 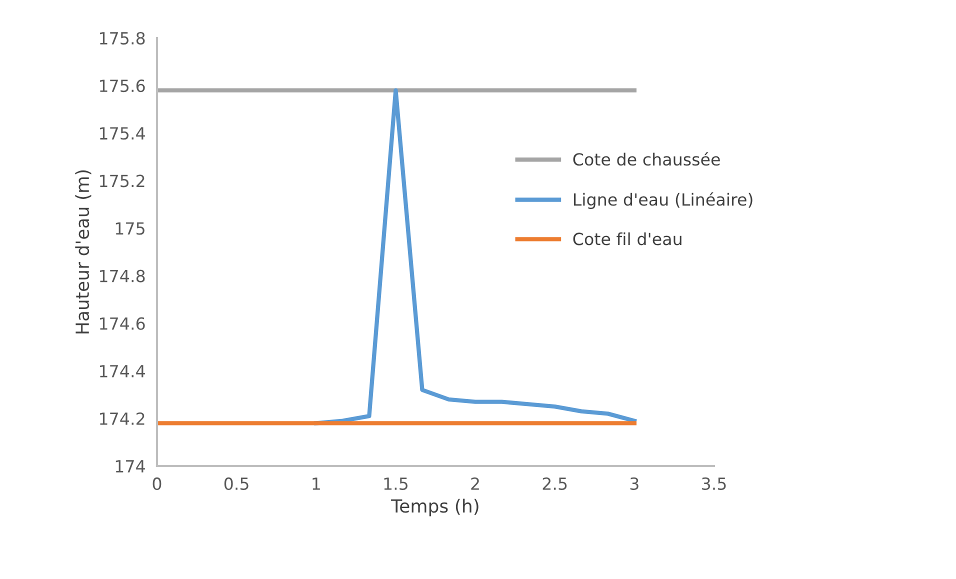 What do you see at coordinates (646, 159) in the screenshot?
I see `legend-label: Cote de chaussée` at bounding box center [646, 159].